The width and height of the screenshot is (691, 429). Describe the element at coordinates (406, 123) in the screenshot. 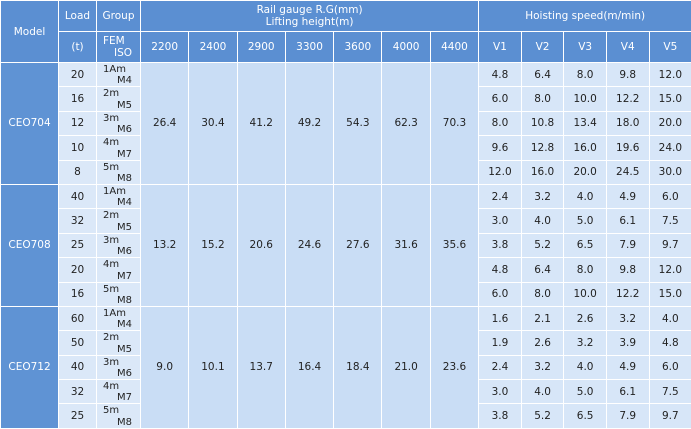

I see `height: 62.3` at that location.